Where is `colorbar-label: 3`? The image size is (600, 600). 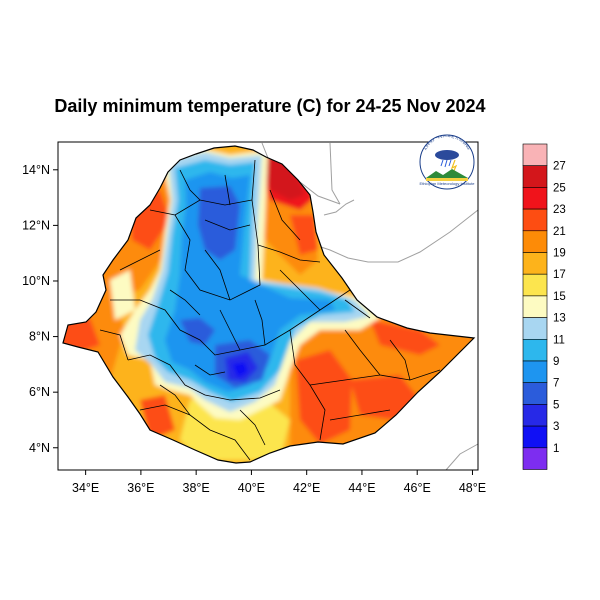
colorbar-label: 3 is located at coordinates (556, 427).